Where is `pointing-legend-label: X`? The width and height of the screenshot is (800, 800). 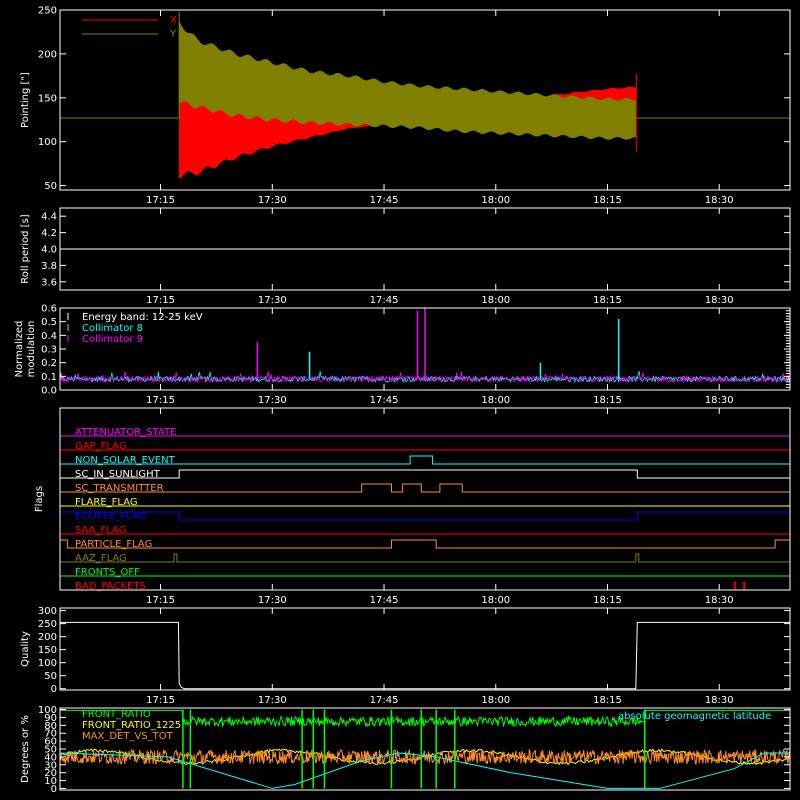
pointing-legend-label: X is located at coordinates (173, 20).